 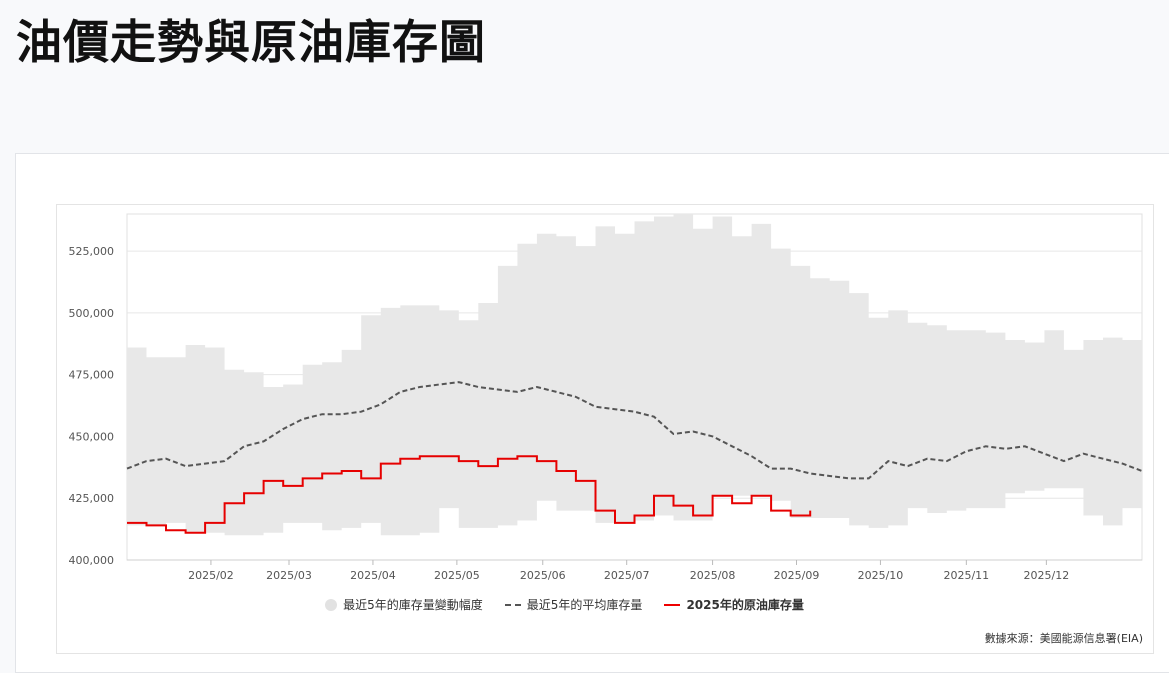 I want to click on legend-label-current: 2025年的原油庫存量, so click(x=745, y=605).